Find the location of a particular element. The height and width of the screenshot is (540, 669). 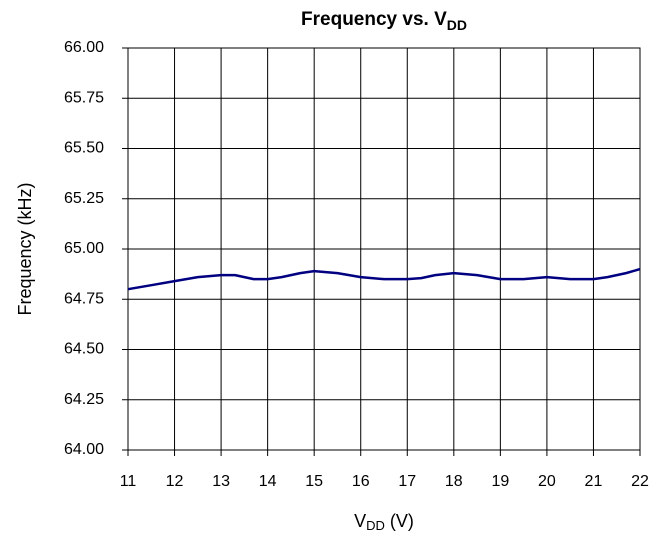

y-tick-label: 65.75 is located at coordinates (84, 97).